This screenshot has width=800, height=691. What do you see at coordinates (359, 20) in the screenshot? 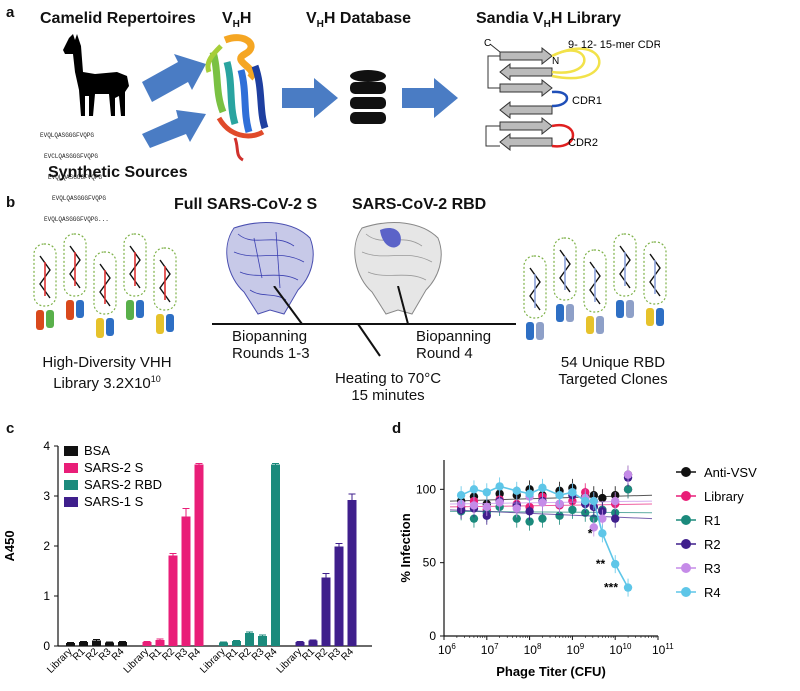
I see `vhh-database-title: VHH Database` at bounding box center [359, 20].